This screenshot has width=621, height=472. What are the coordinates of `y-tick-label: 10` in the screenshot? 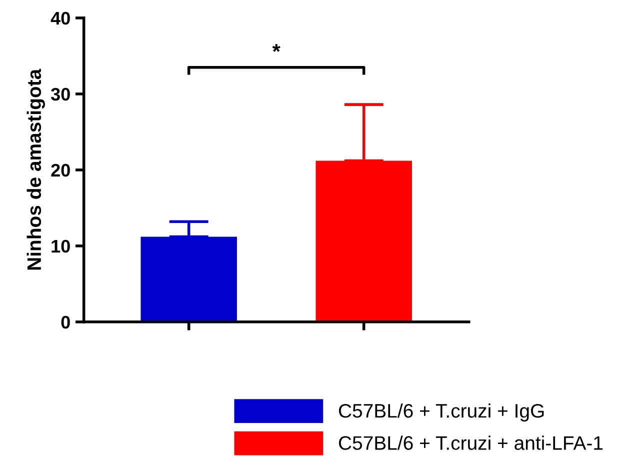 It's located at (61, 246).